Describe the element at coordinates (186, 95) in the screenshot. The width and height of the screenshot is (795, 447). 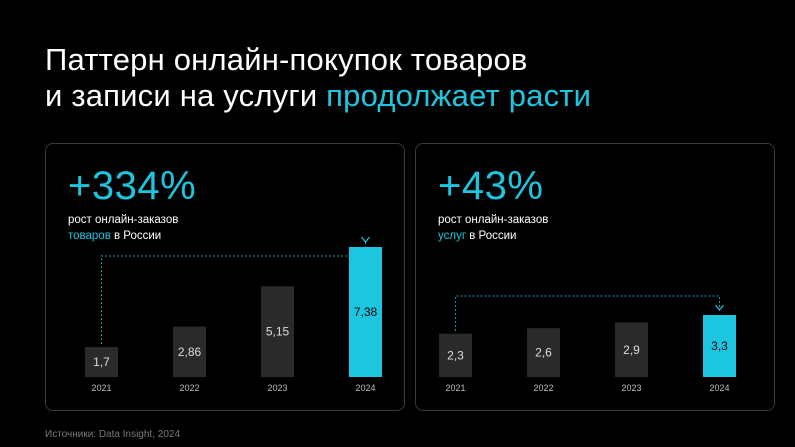
I see `title-line-2: и записи на услуги` at that location.